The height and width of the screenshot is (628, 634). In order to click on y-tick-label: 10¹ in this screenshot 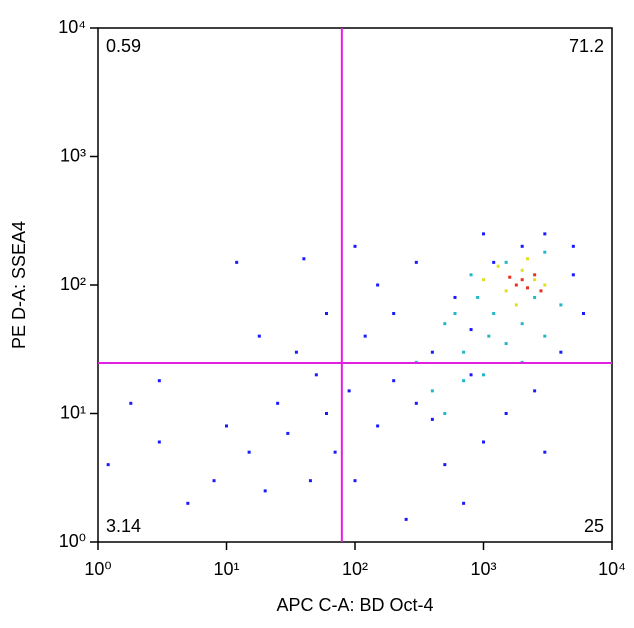, I will do `click(73, 412)`.